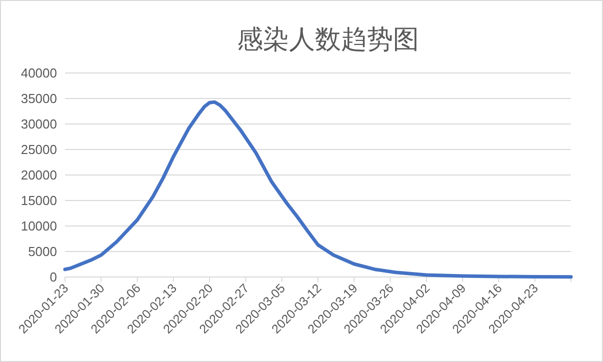 This screenshot has width=603, height=362. I want to click on y-tick-label: 25000, so click(38, 149).